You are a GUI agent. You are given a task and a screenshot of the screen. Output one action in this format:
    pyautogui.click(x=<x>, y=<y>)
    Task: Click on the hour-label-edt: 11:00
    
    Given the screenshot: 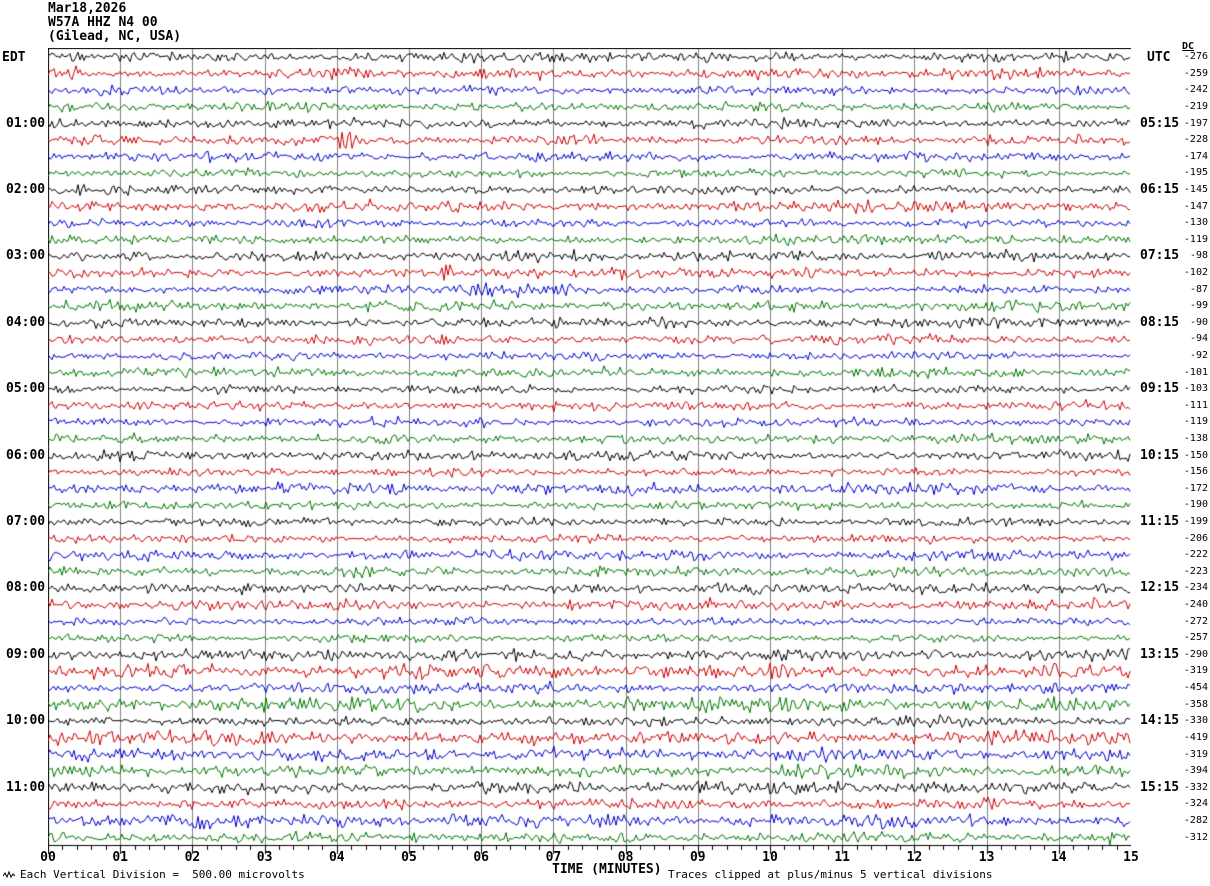 What is the action you would take?
    pyautogui.click(x=26, y=787)
    